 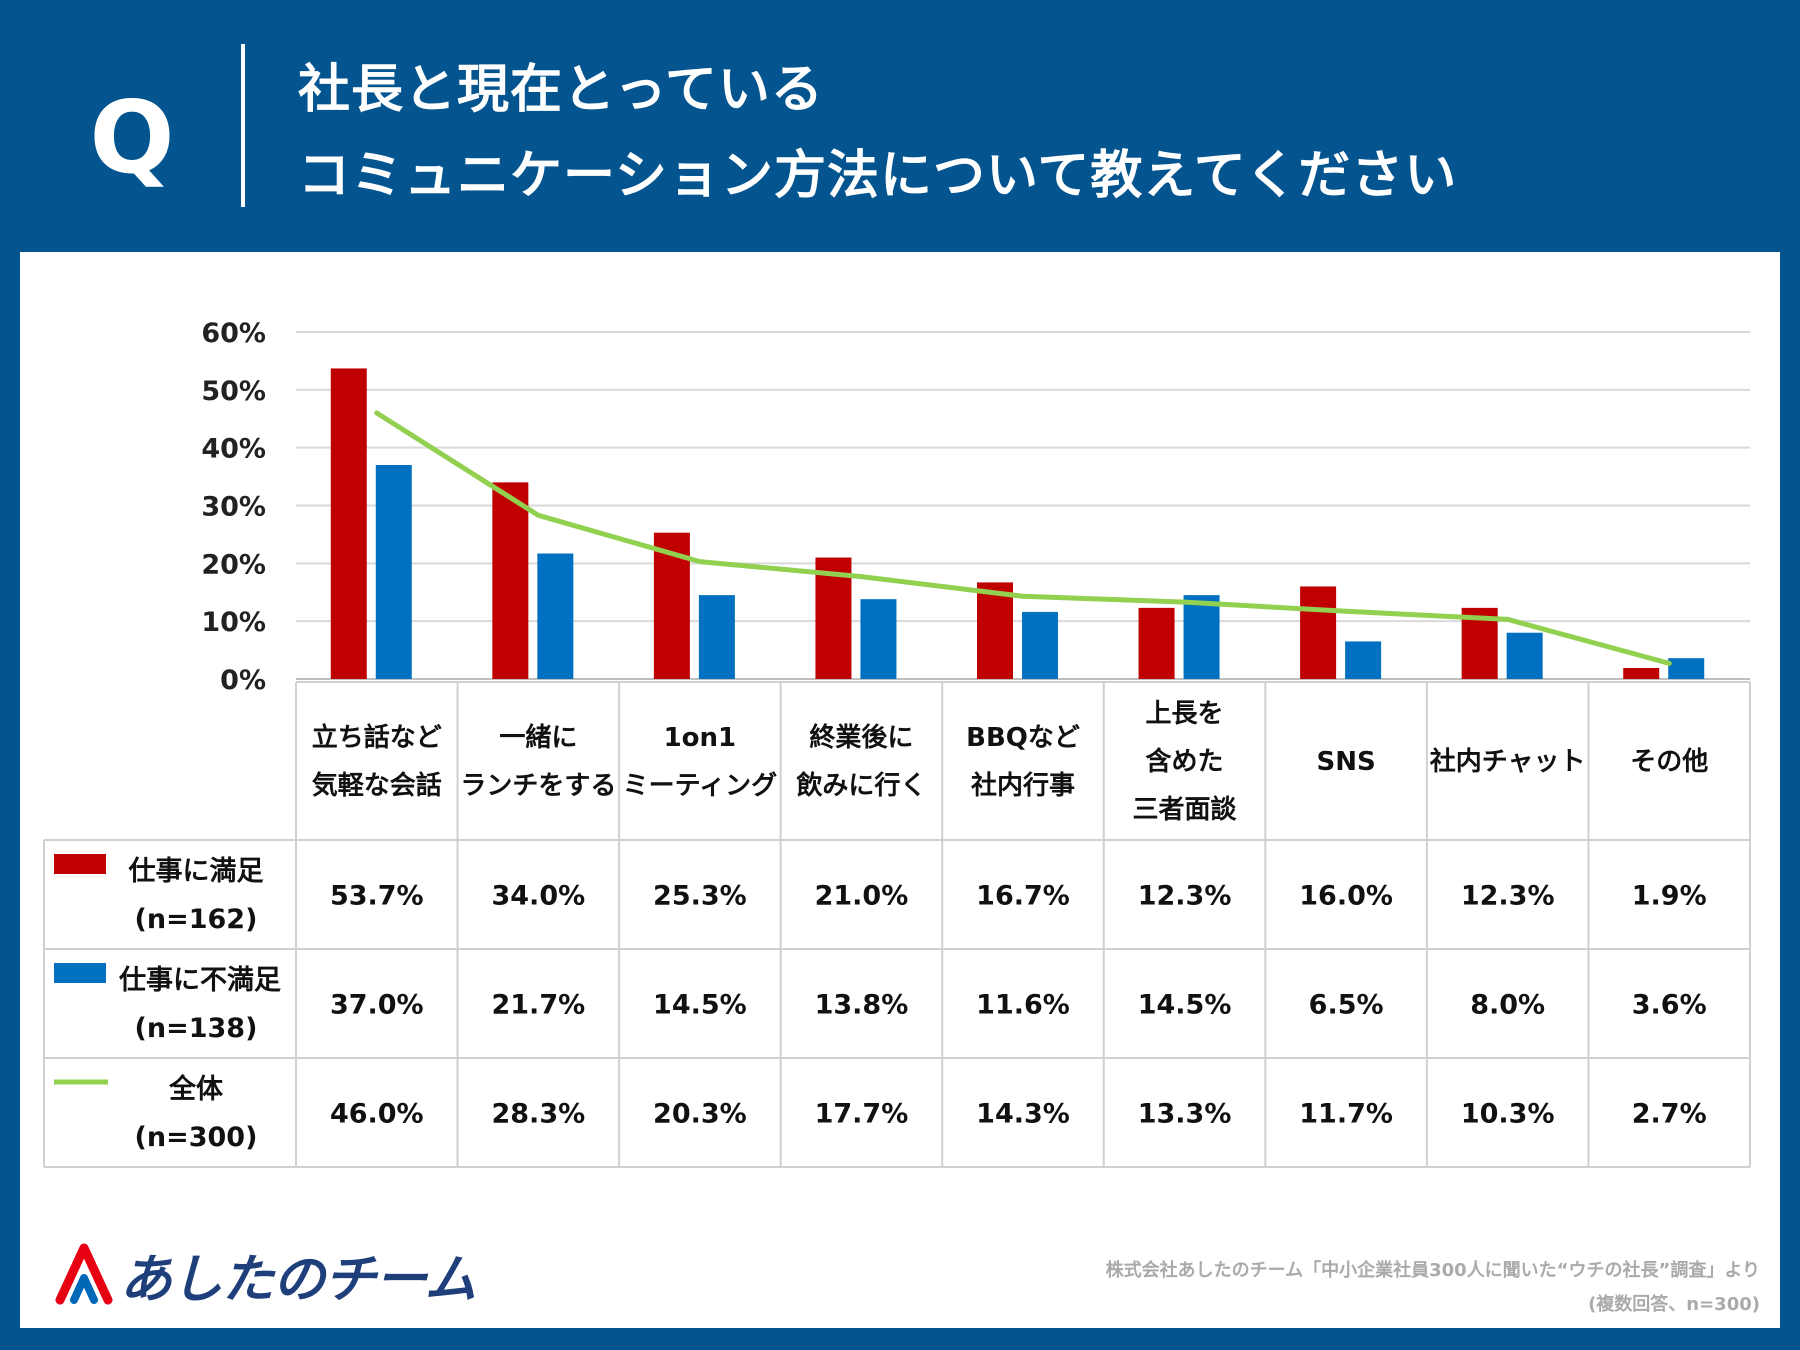 I want to click on y-tick-label: 20%, so click(x=233, y=564).